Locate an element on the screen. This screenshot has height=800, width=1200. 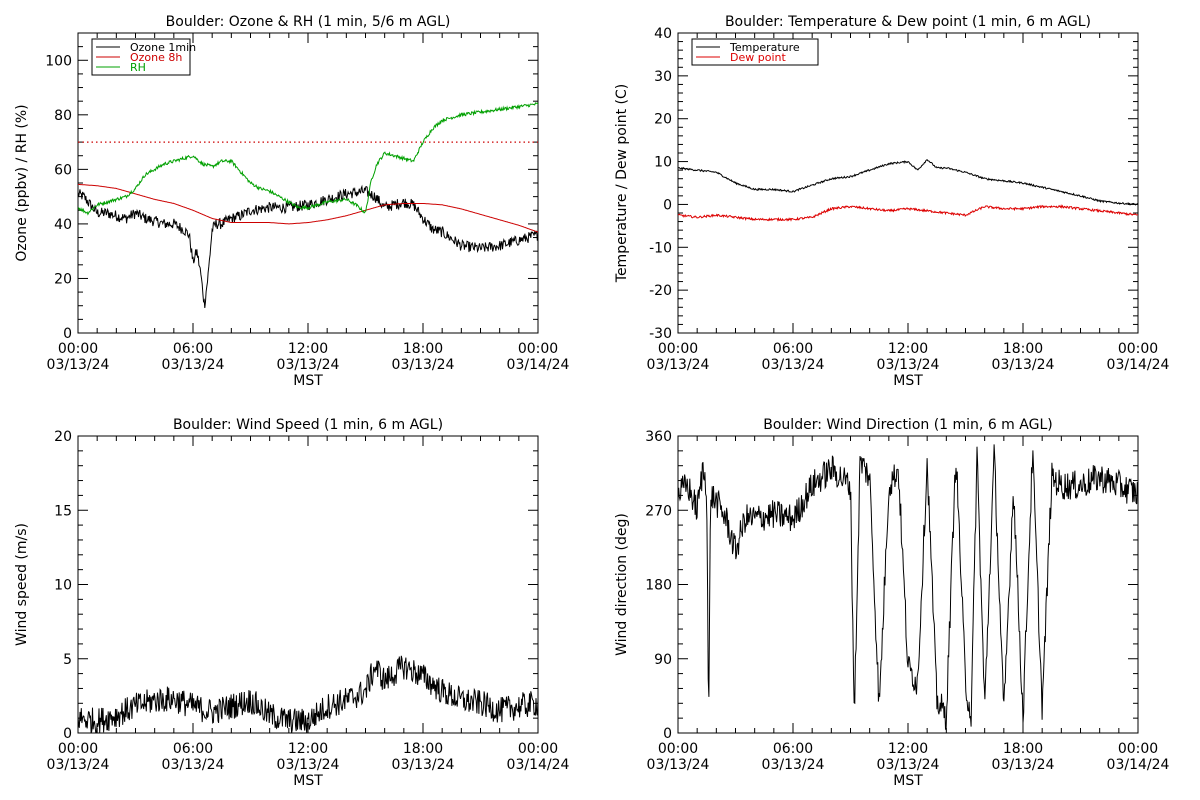
series-line-ozone-8h is located at coordinates (308, 208).